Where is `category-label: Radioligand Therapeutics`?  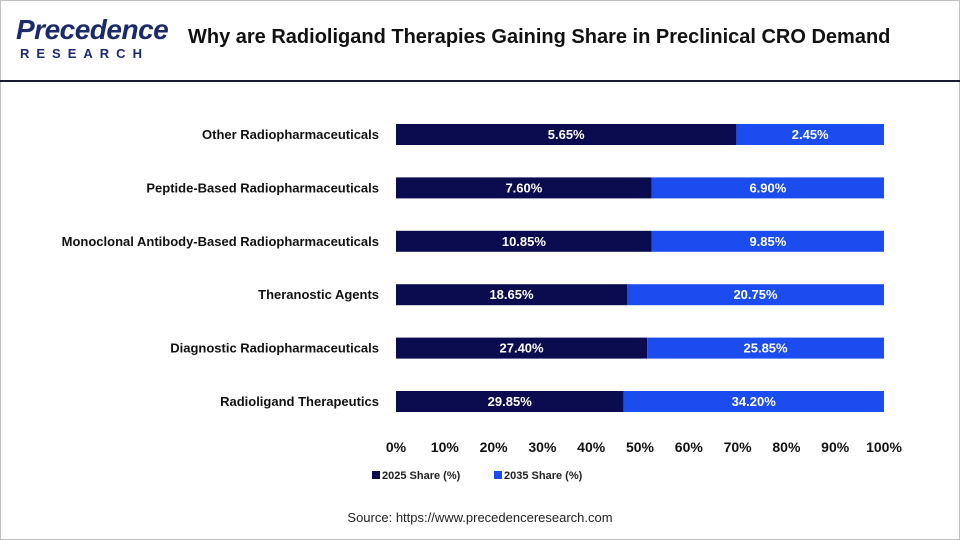
category-label: Radioligand Therapeutics is located at coordinates (299, 401).